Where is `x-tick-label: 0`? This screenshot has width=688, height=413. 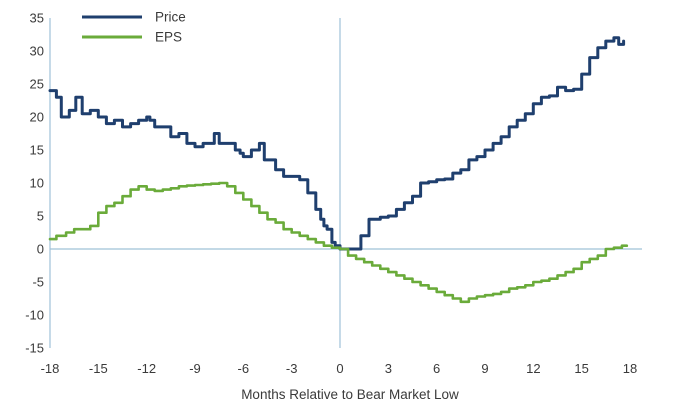 x-tick-label: 0 is located at coordinates (339, 368).